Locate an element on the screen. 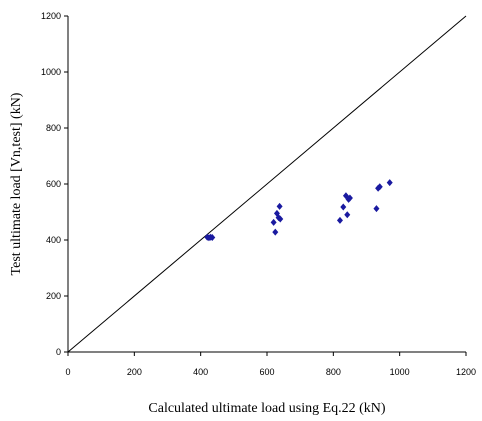  y-tick-label: 200 is located at coordinates (53, 296).